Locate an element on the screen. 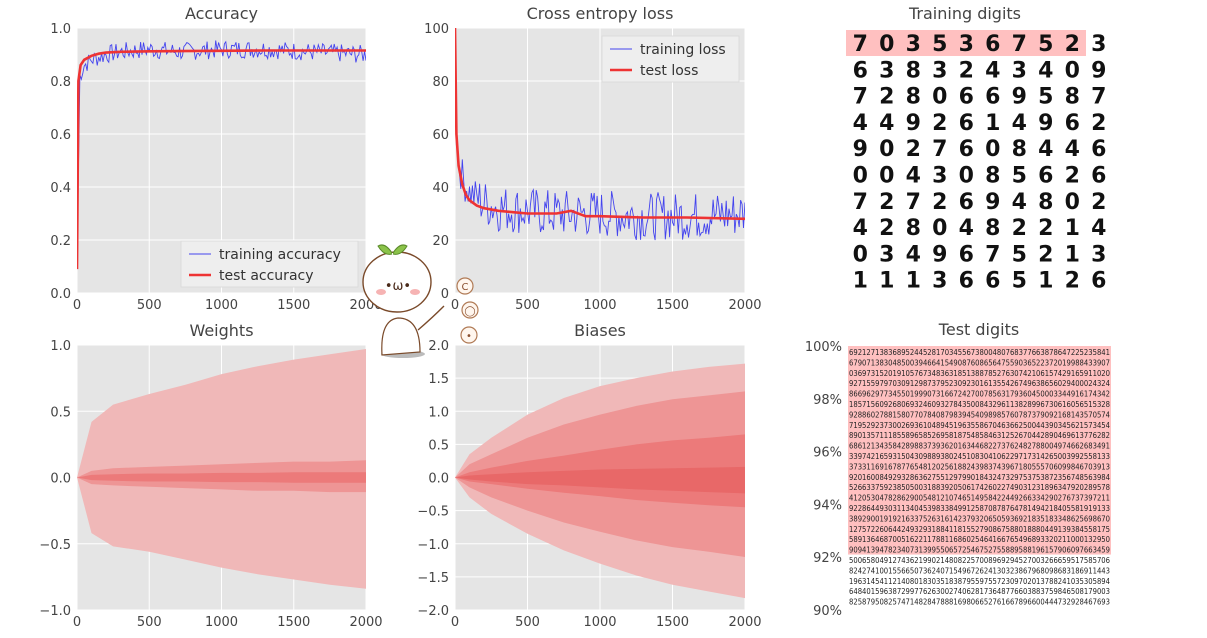 This screenshot has width=1207, height=638. mascot-sticker: •ω• C ◯ • is located at coordinates (420, 301).